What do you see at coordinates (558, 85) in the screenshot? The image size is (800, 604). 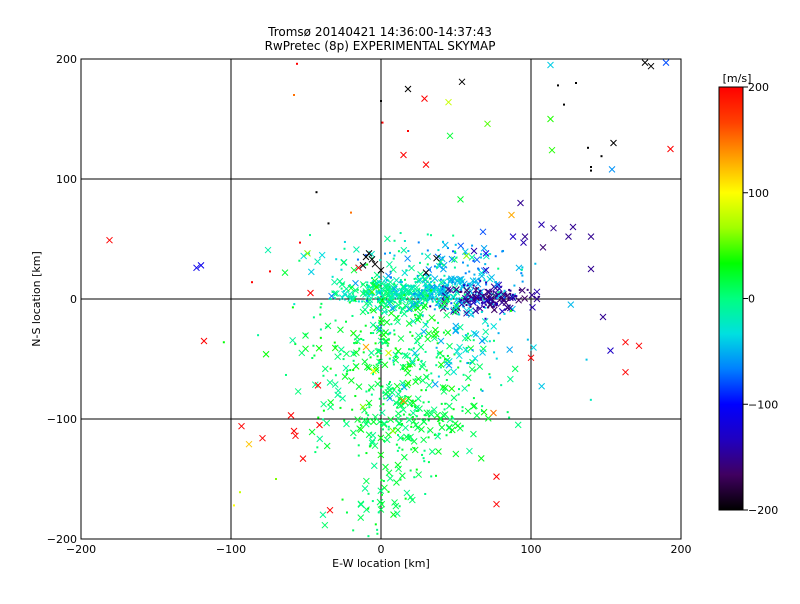 I see `data-point-dot-marker` at bounding box center [558, 85].